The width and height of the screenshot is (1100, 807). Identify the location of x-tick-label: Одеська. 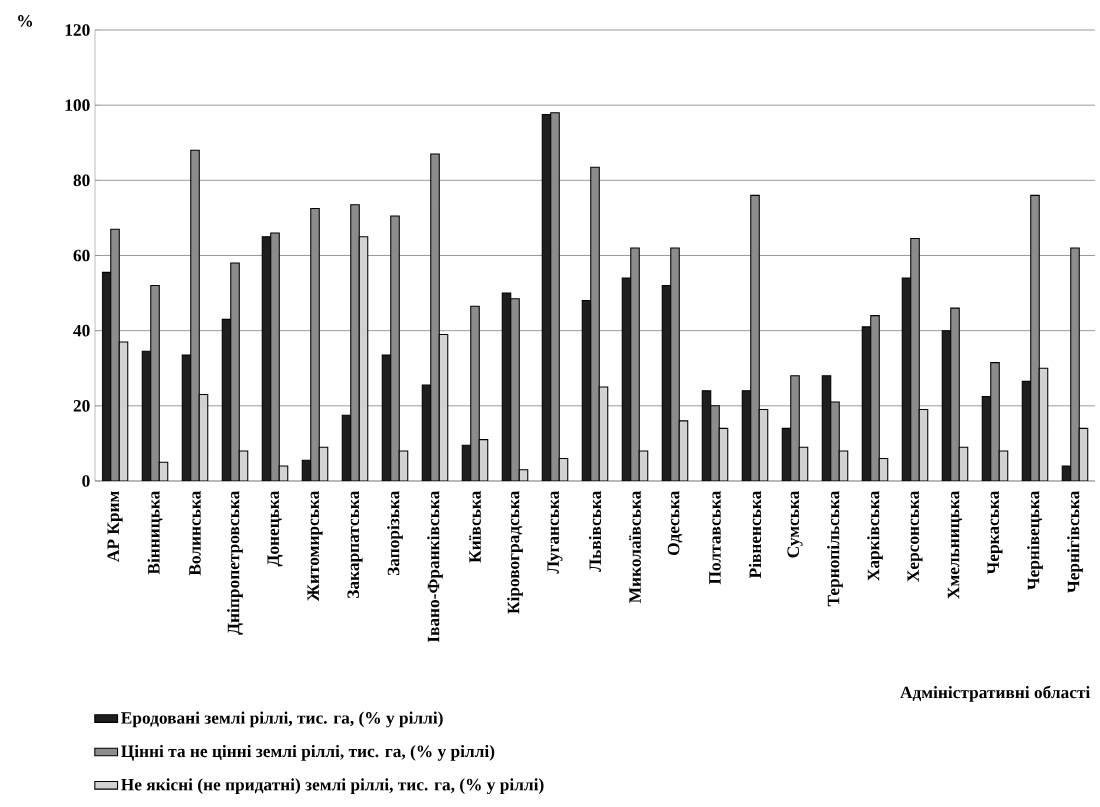
(675, 523).